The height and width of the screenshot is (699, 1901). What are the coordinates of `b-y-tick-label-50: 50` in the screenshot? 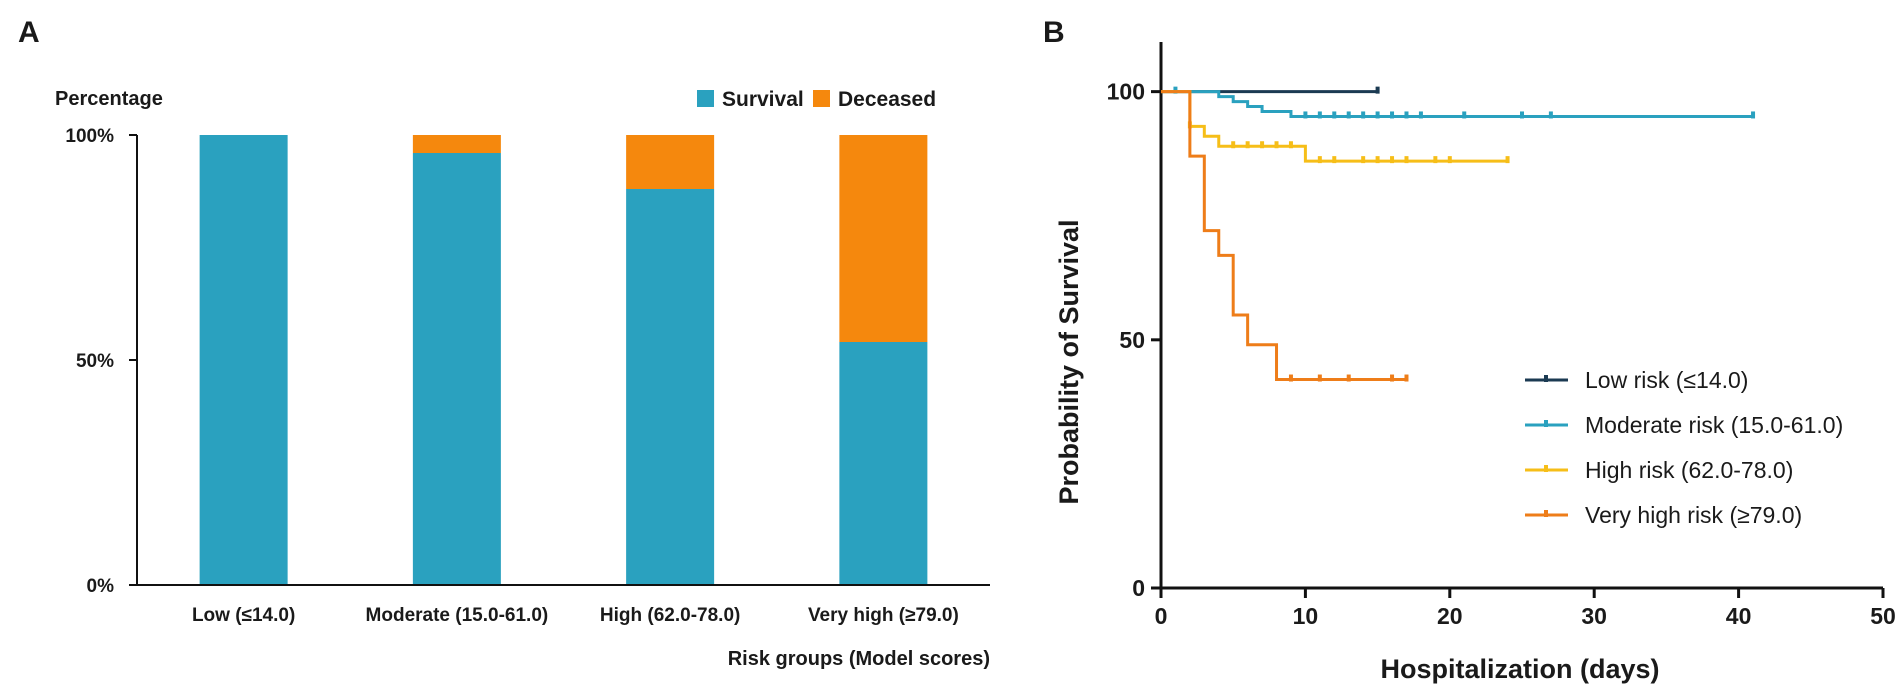 It's located at (1132, 340).